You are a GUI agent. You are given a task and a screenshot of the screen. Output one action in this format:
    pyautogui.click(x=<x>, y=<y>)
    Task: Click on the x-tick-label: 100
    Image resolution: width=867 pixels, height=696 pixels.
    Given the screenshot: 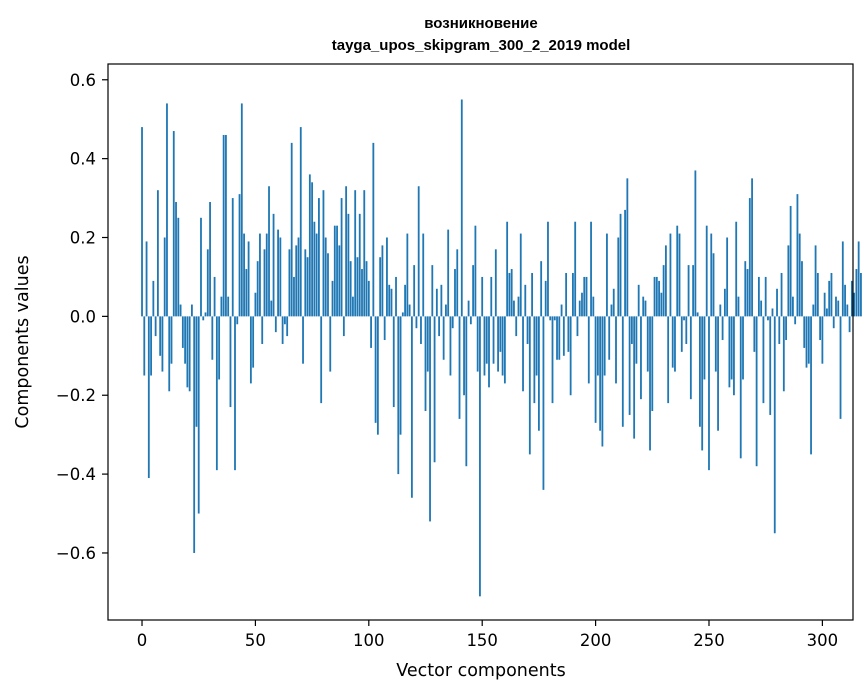 What is the action you would take?
    pyautogui.click(x=369, y=640)
    